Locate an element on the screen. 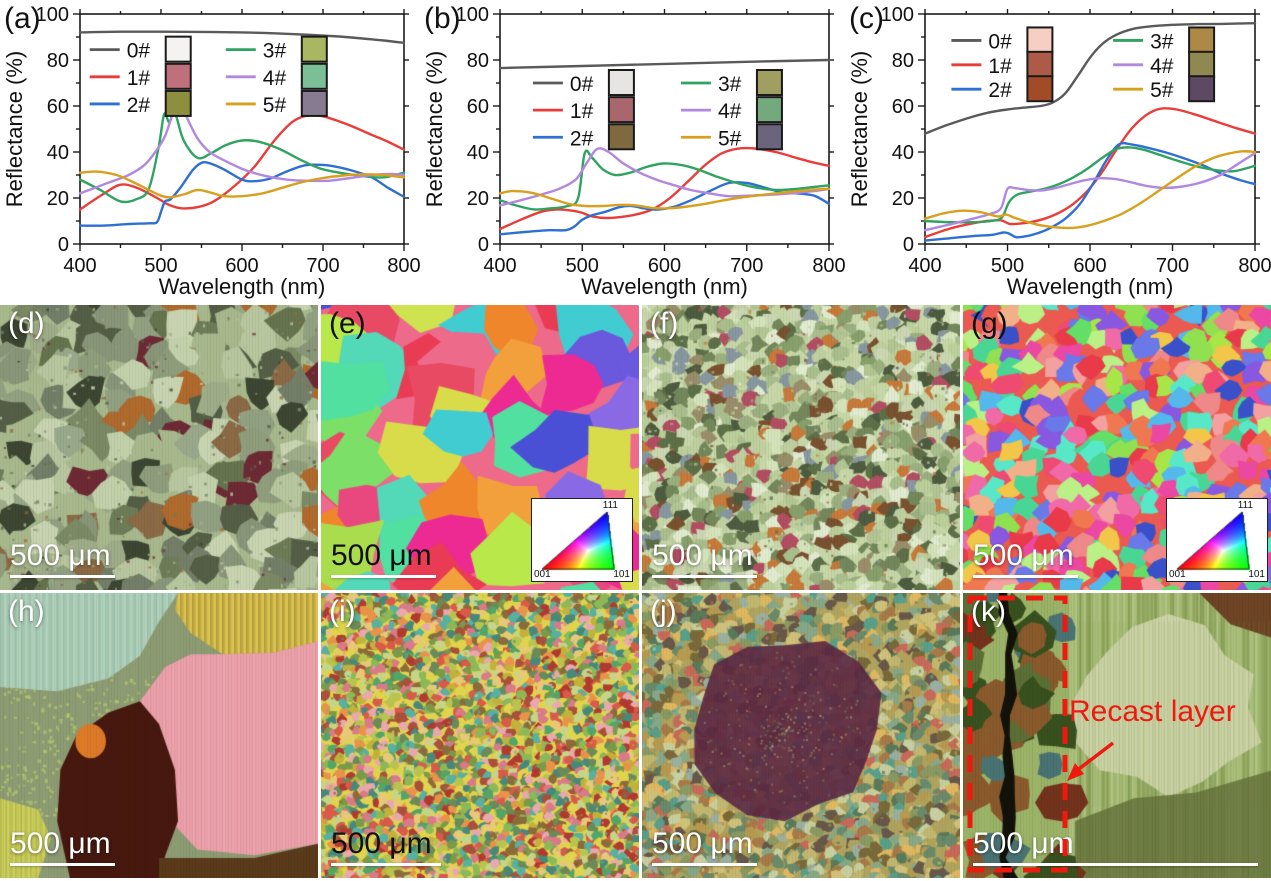  scalebar-text-d: 500 μm is located at coordinates (60, 555).